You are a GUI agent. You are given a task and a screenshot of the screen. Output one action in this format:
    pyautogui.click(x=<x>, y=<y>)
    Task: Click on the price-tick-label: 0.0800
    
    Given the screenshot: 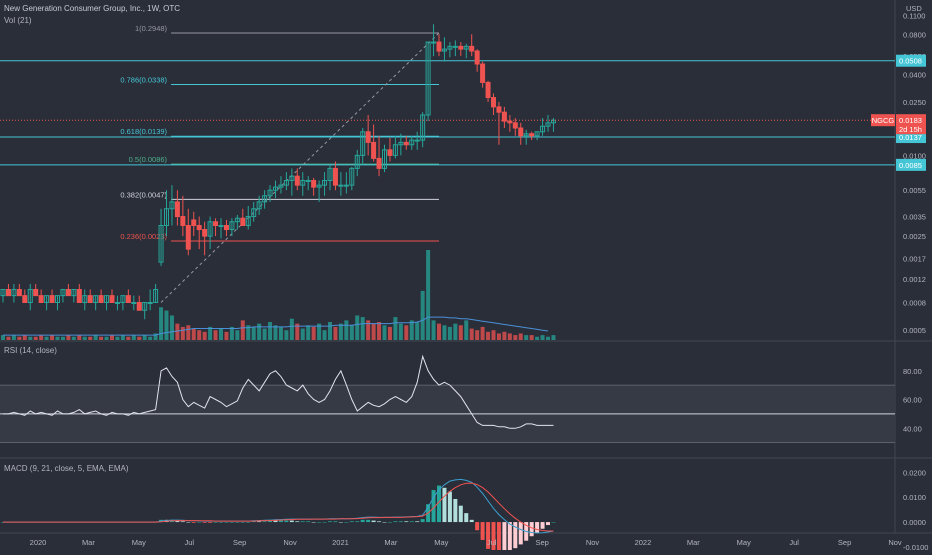 What is the action you would take?
    pyautogui.click(x=914, y=34)
    